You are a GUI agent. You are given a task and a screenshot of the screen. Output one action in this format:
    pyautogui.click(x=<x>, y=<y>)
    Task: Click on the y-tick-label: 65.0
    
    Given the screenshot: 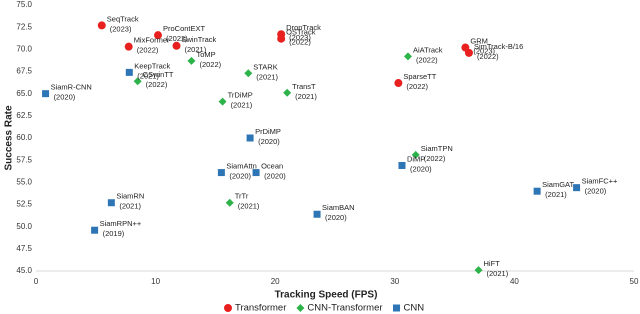 What is the action you would take?
    pyautogui.click(x=24, y=93)
    